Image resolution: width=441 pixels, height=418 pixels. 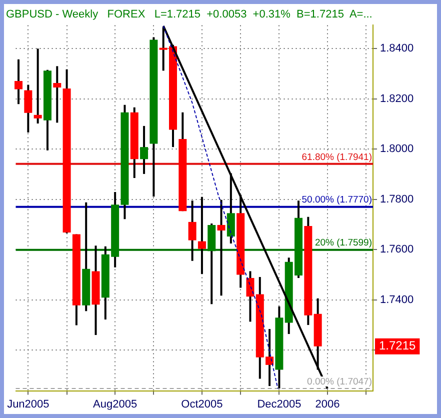 What do you see at coordinates (343, 243) in the screenshot?
I see `ref-line-label: 20% (1.7599)` at bounding box center [343, 243].